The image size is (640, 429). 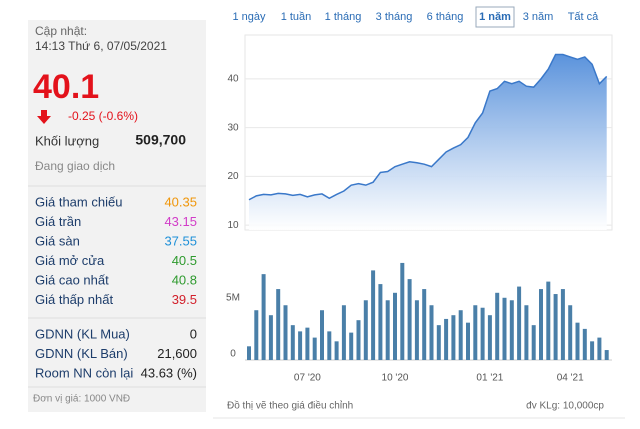 I want to click on foreign-label: Room NN còn lại, so click(x=84, y=372).